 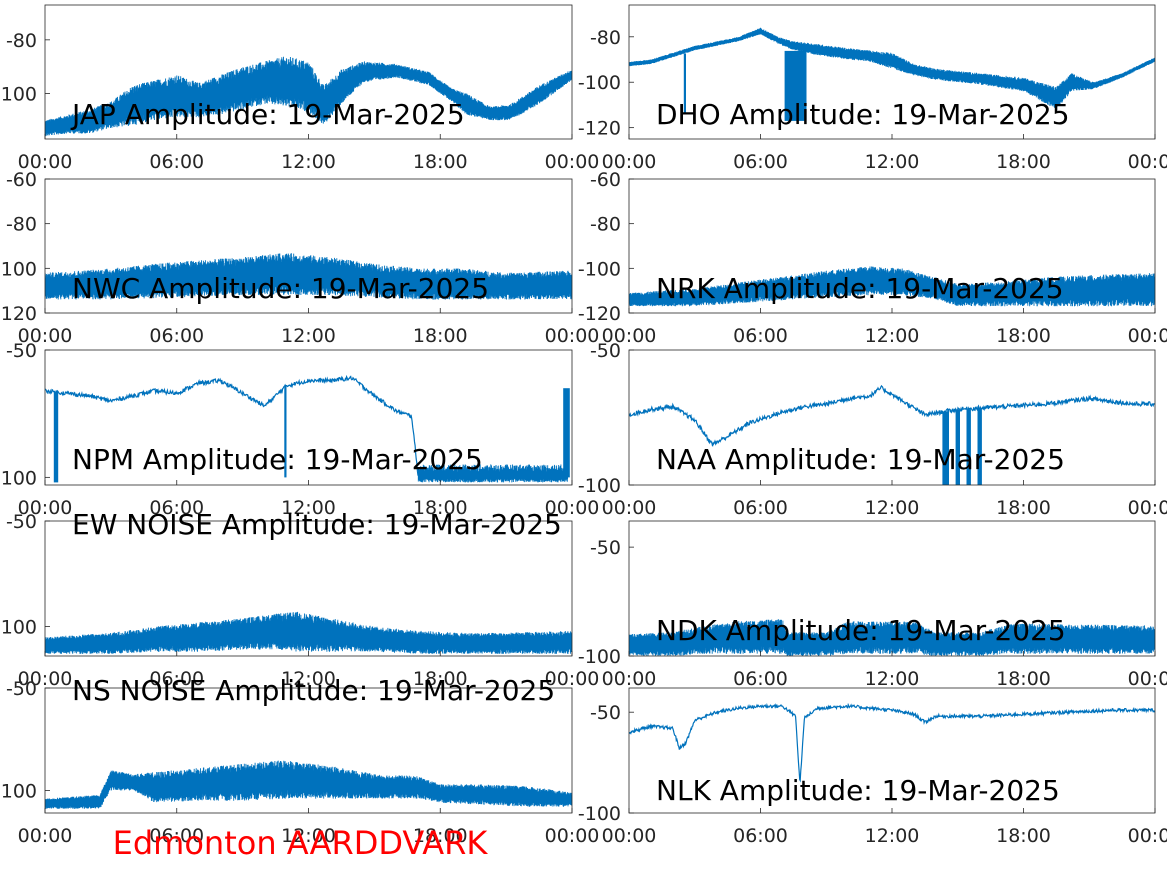 I want to click on panel-title: NWC Amplitude: 19-Mar-2025, so click(x=280, y=288).